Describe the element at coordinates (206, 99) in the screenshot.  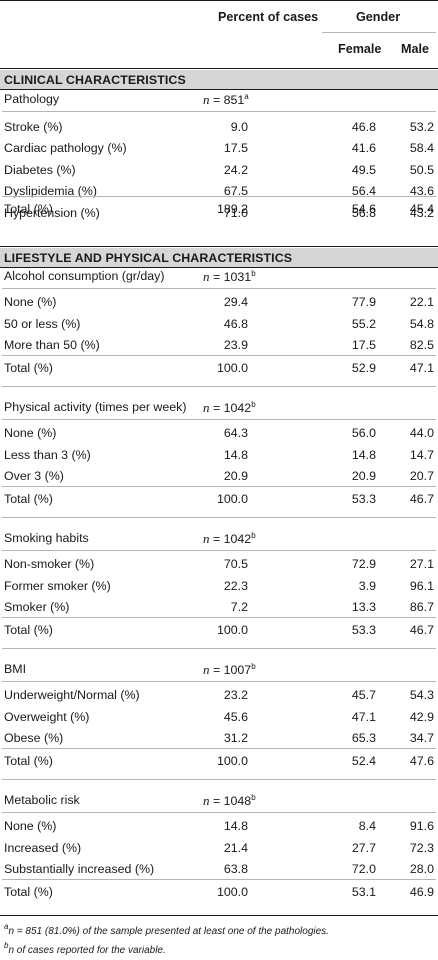
I see `group-pathology-n-var: n` at that location.